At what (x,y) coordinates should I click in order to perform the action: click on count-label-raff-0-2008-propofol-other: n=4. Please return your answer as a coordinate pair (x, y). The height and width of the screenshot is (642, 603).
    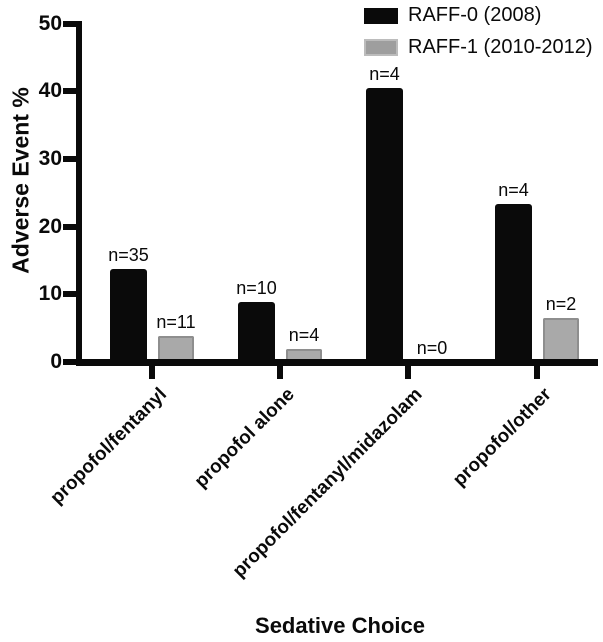
    Looking at the image, I should click on (513, 190).